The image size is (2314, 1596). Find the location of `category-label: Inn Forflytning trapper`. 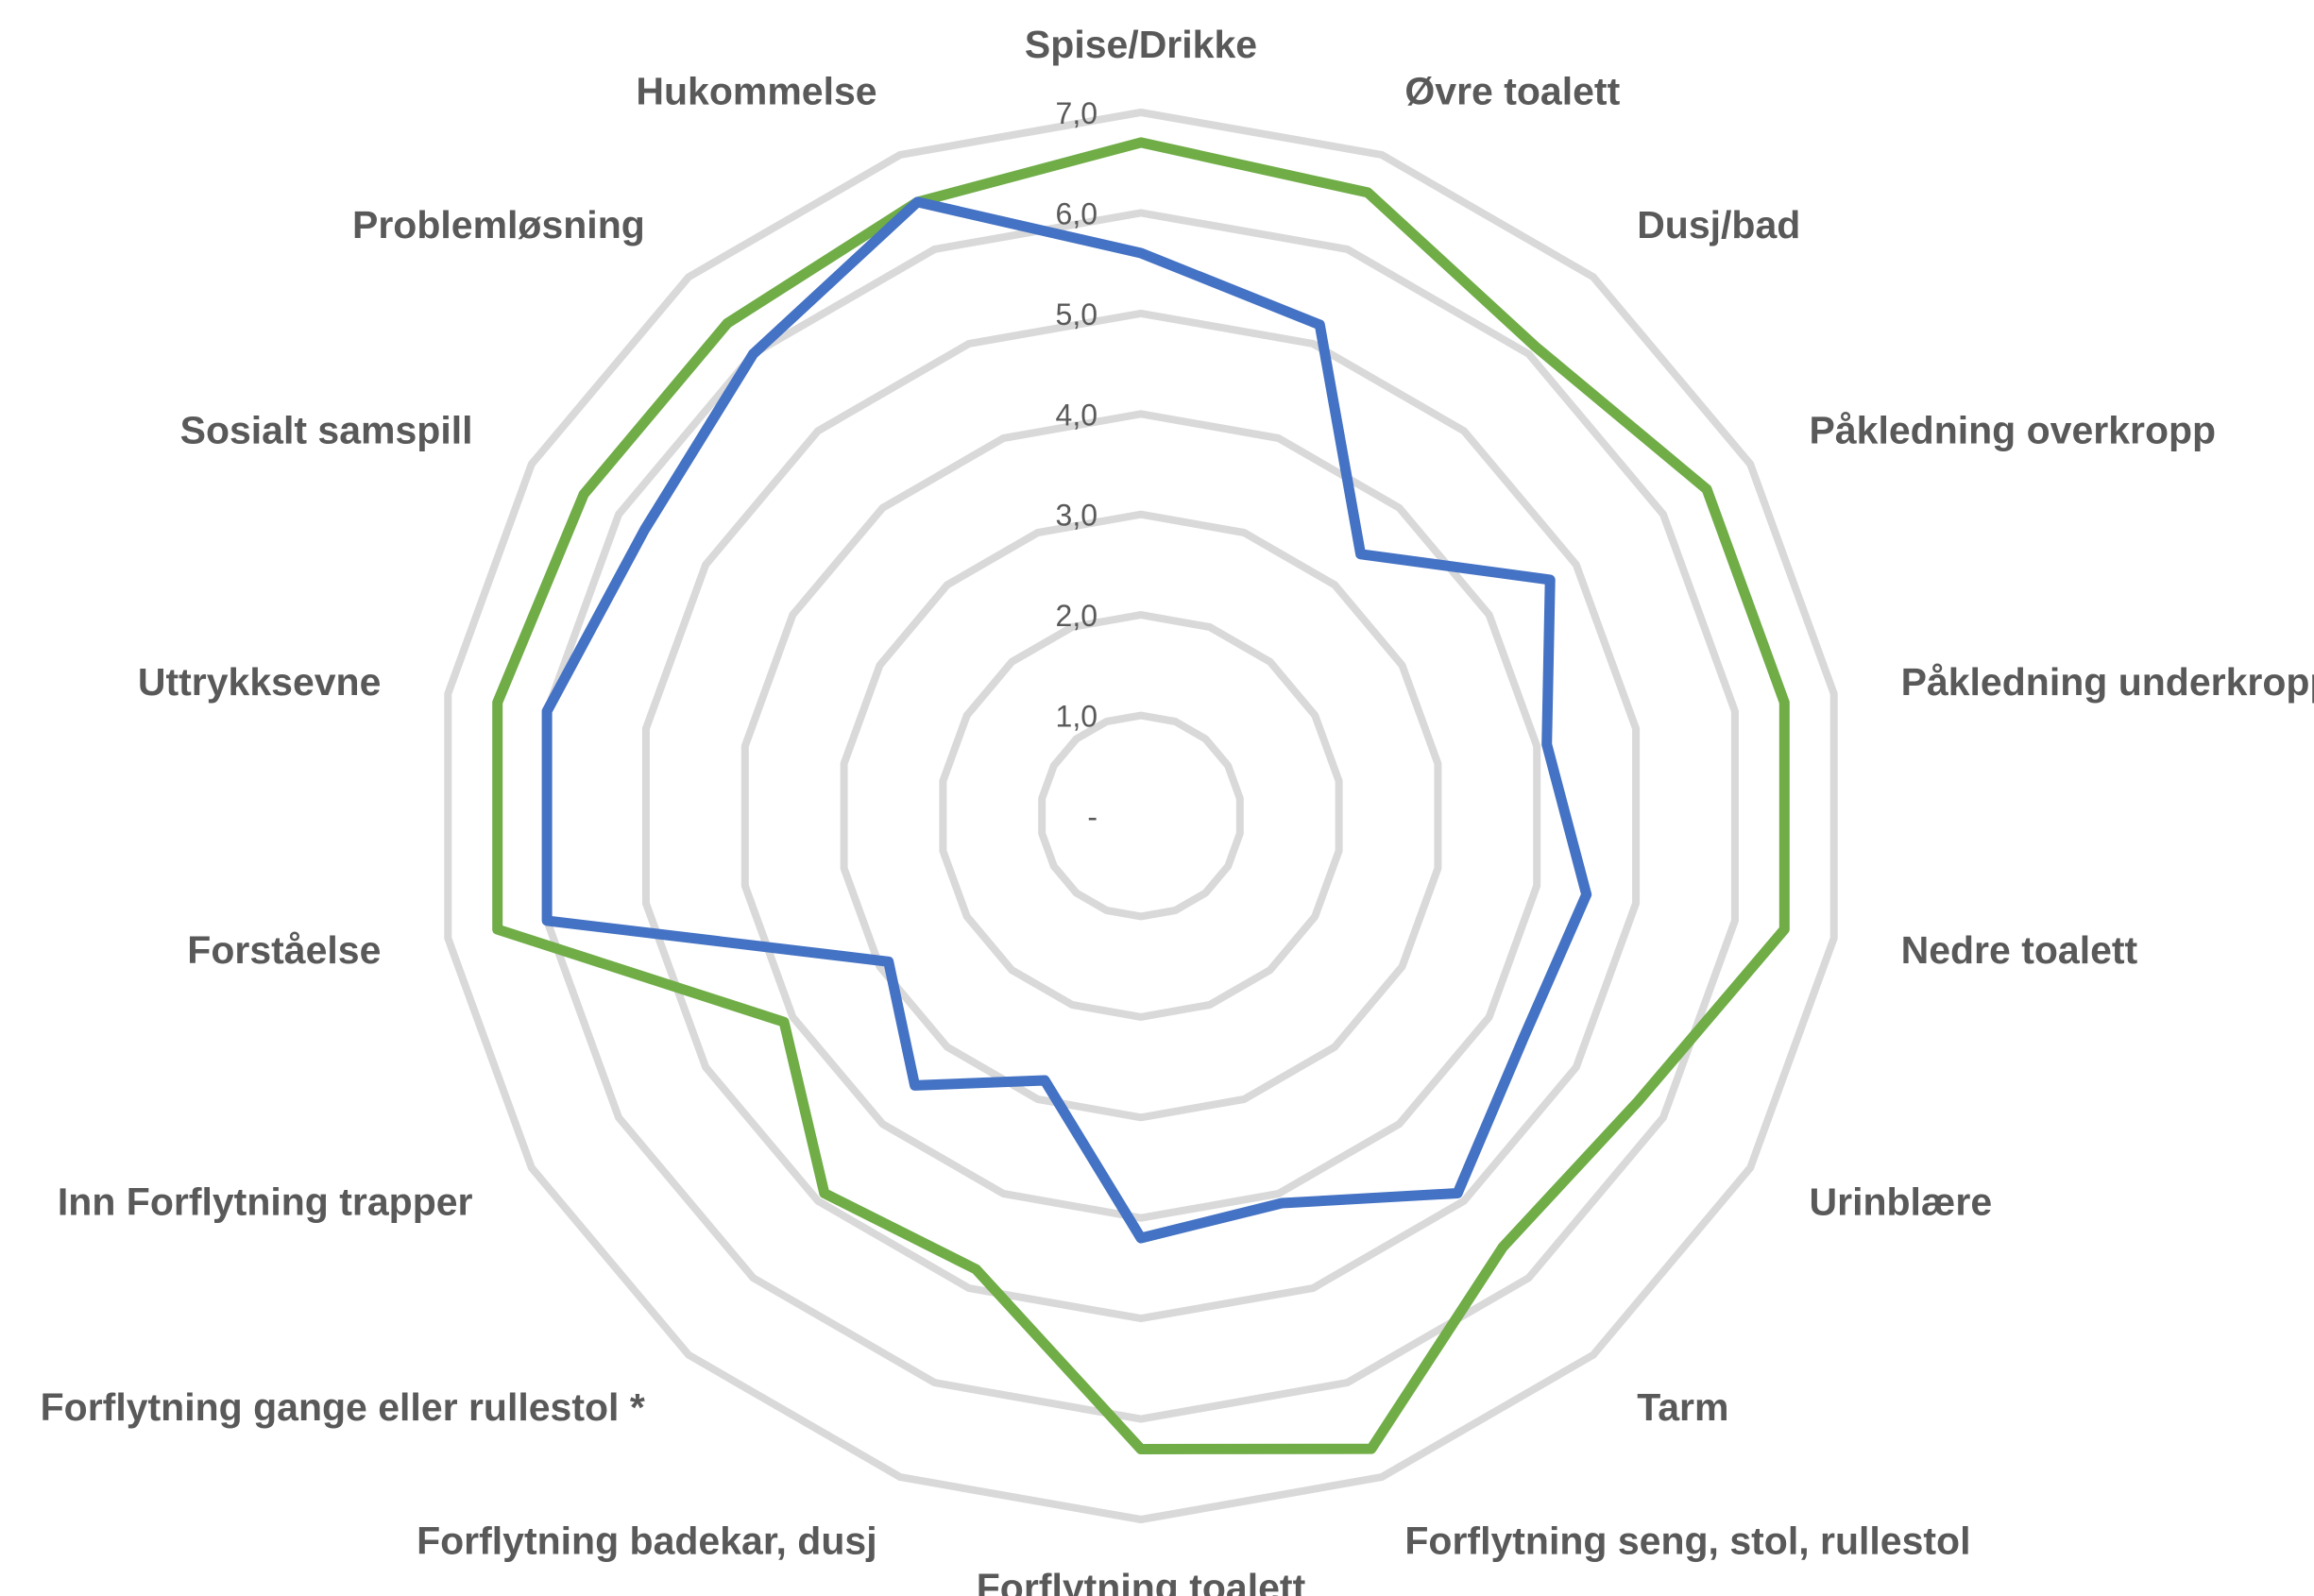

category-label: Inn Forflytning trapper is located at coordinates (265, 1202).